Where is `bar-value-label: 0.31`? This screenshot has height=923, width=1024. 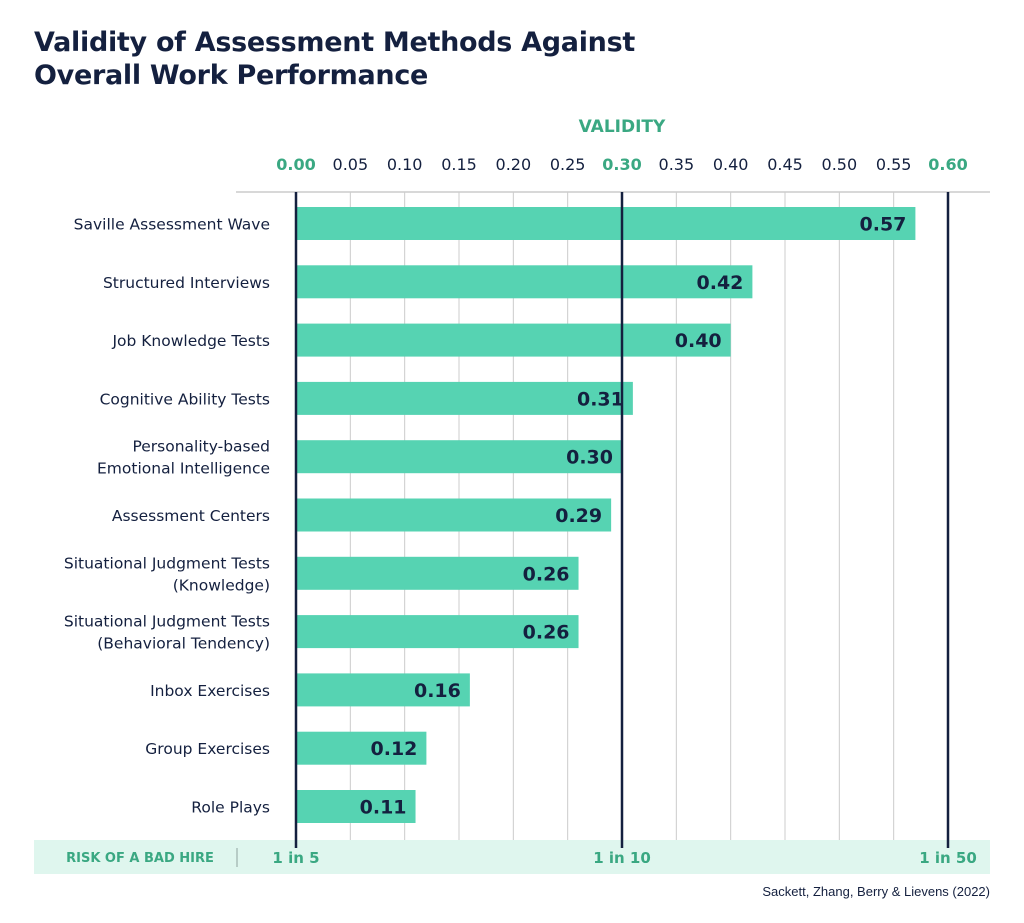 bar-value-label: 0.31 is located at coordinates (600, 399).